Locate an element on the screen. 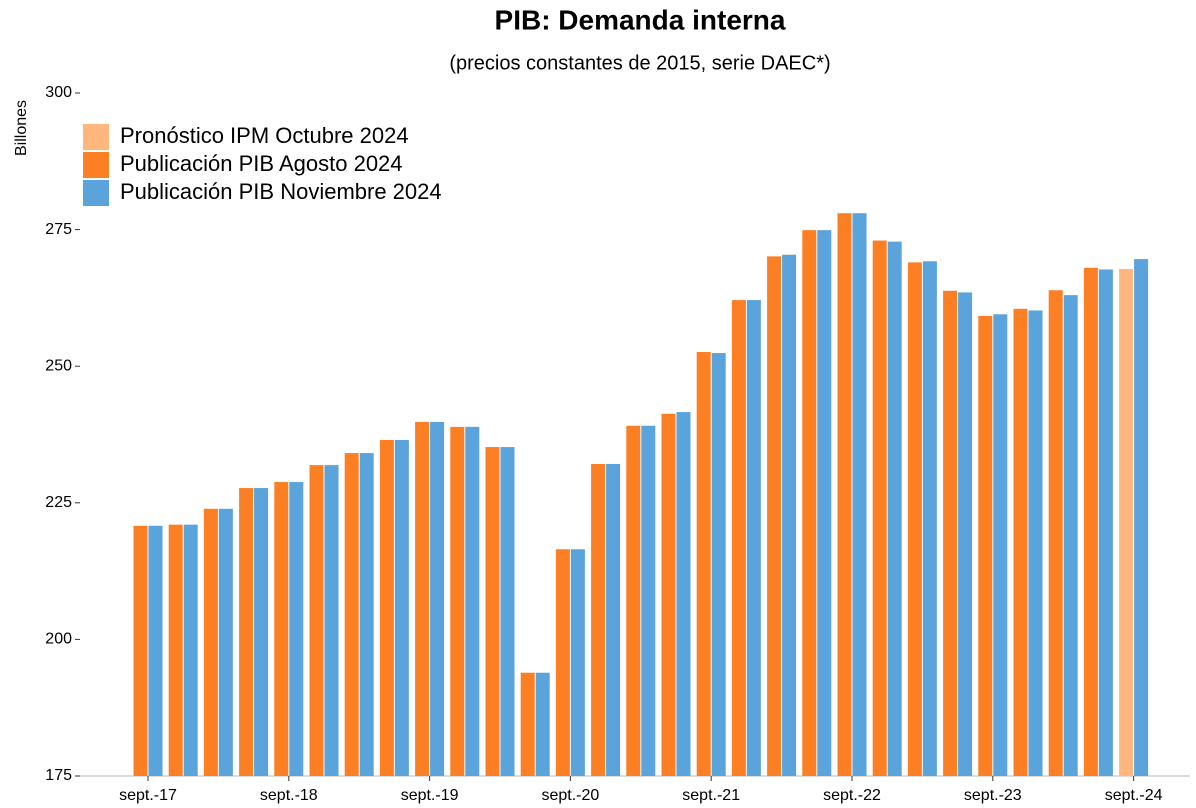  legend-label: Publicación PIB Agosto 2024 is located at coordinates (261, 163).